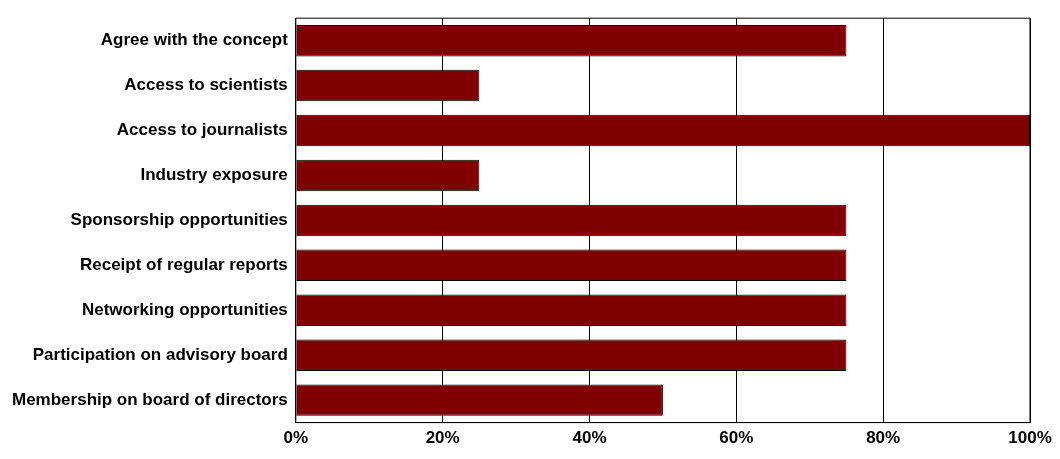  What do you see at coordinates (206, 85) in the screenshot?
I see `y-tick-label: Access to scientists` at bounding box center [206, 85].